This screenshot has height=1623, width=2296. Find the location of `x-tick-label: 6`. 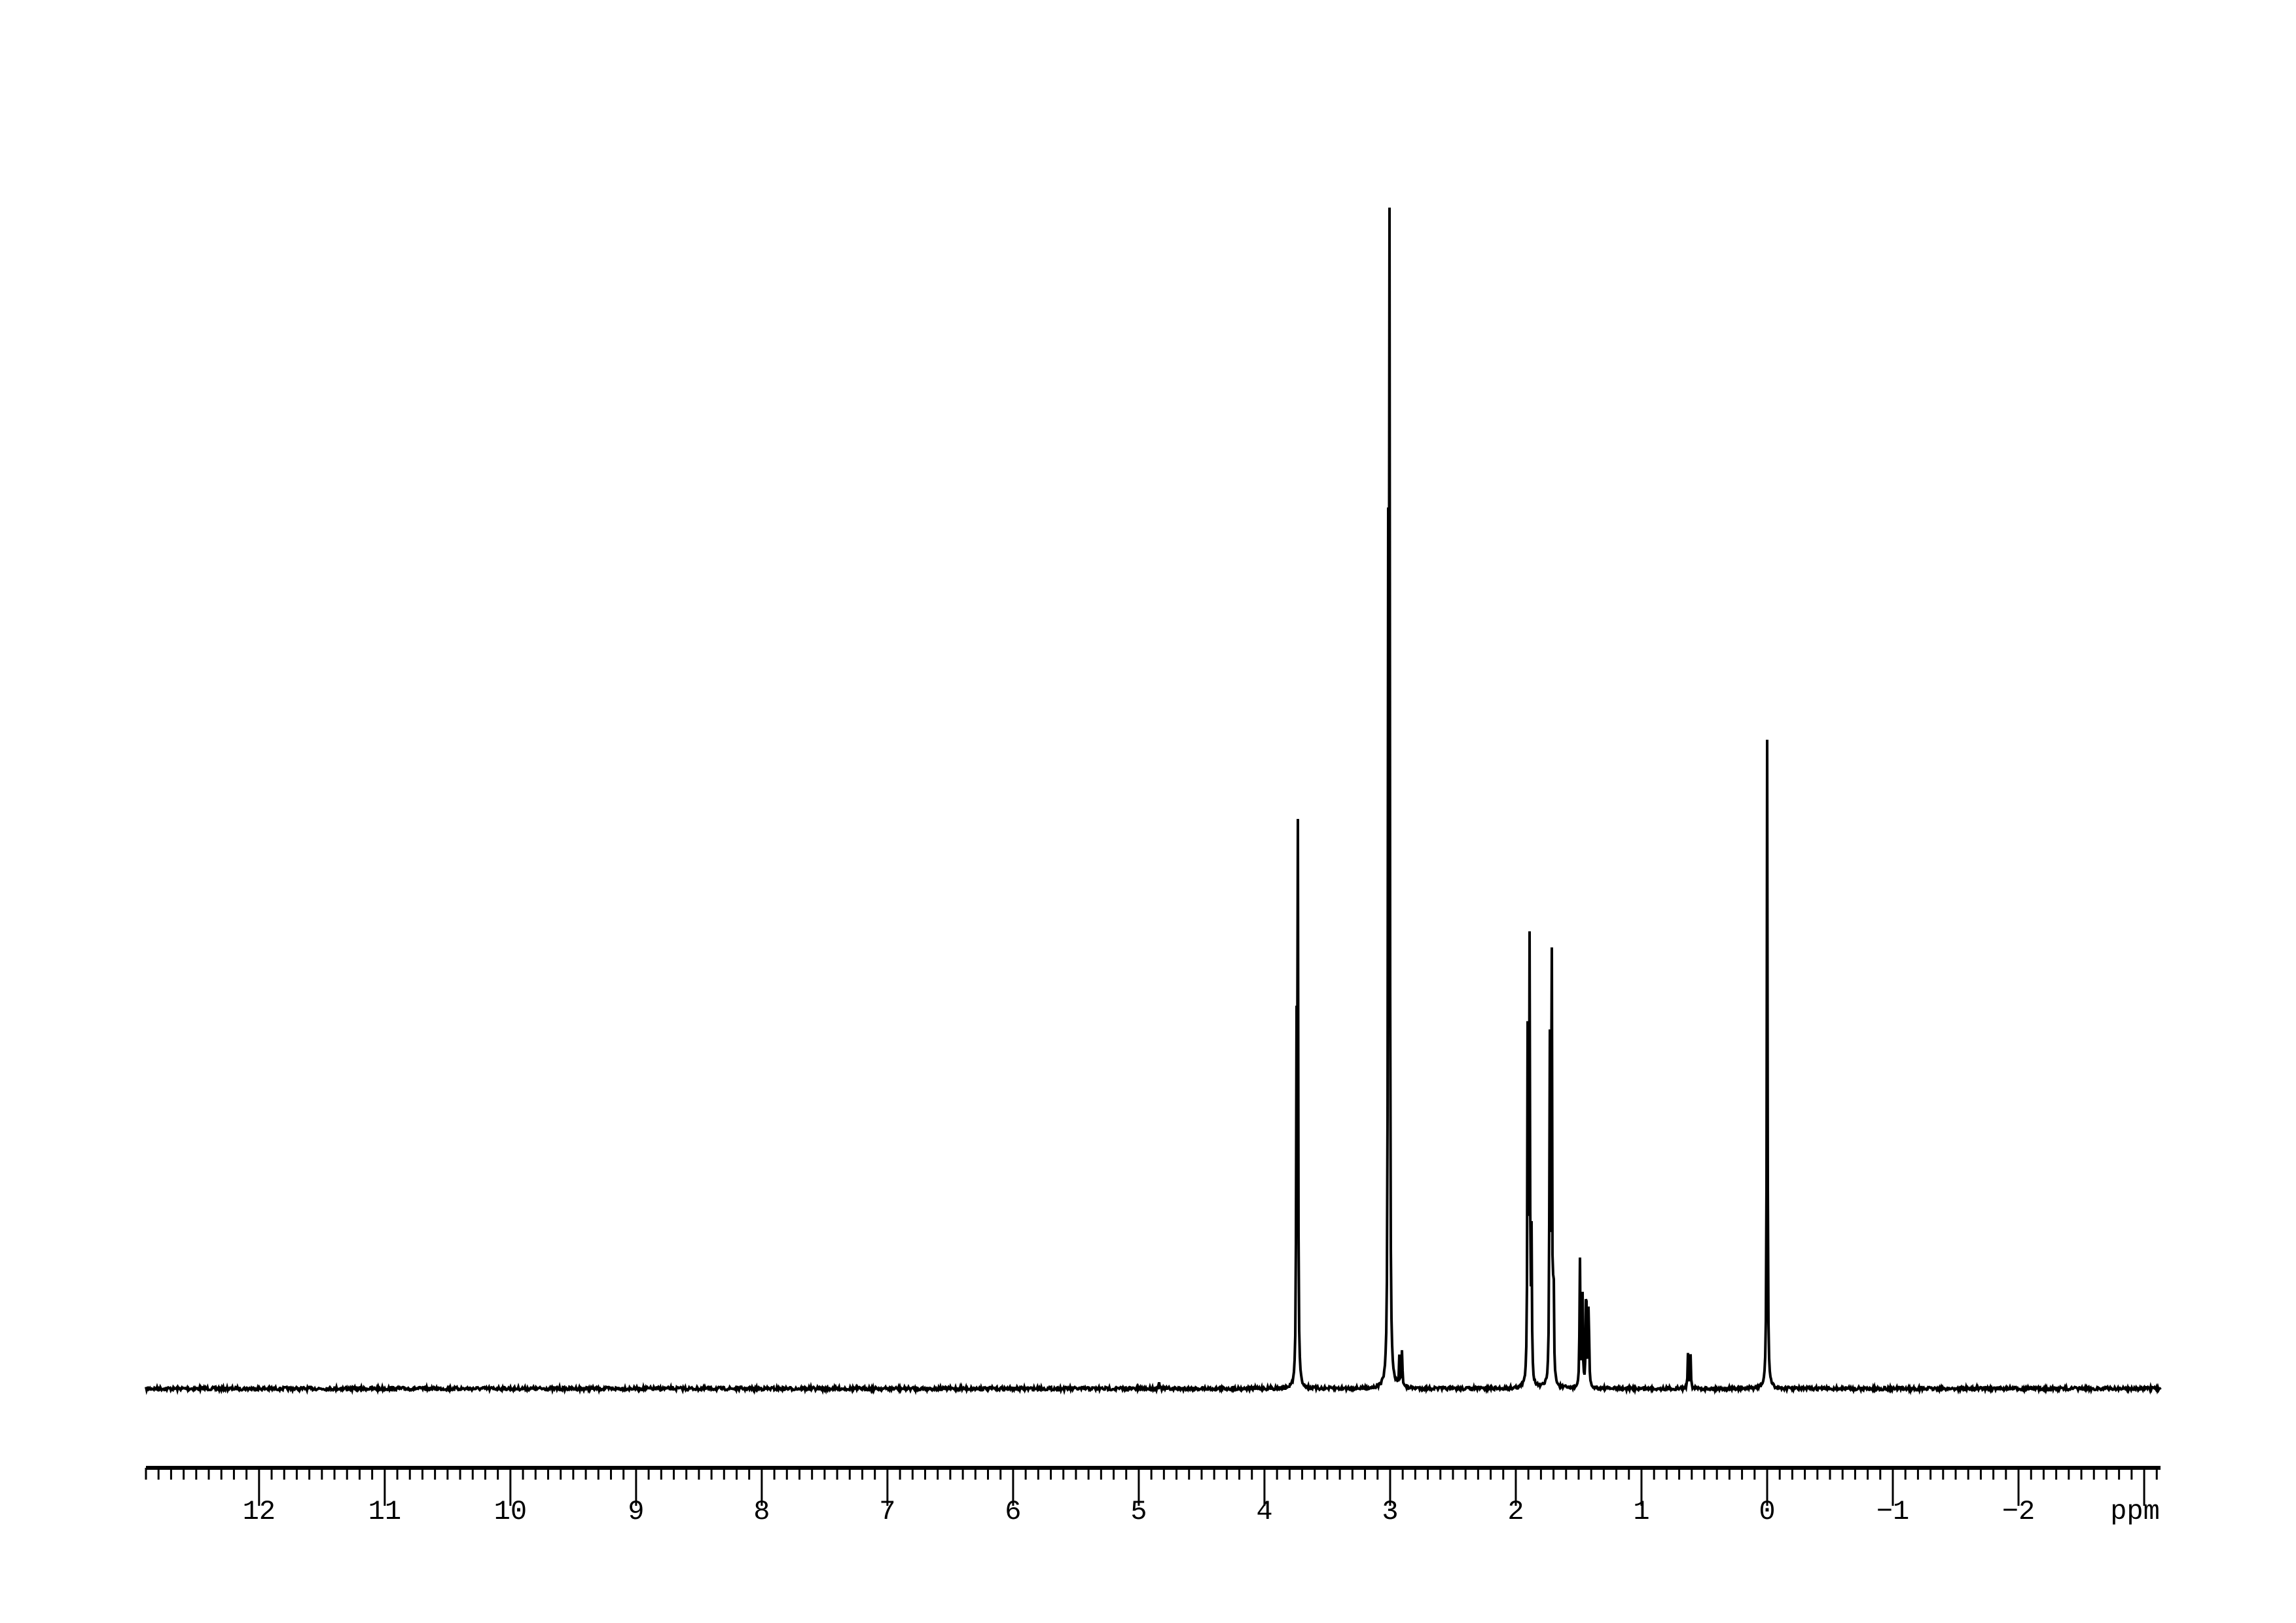

x-tick-label: 6 is located at coordinates (1013, 1511).